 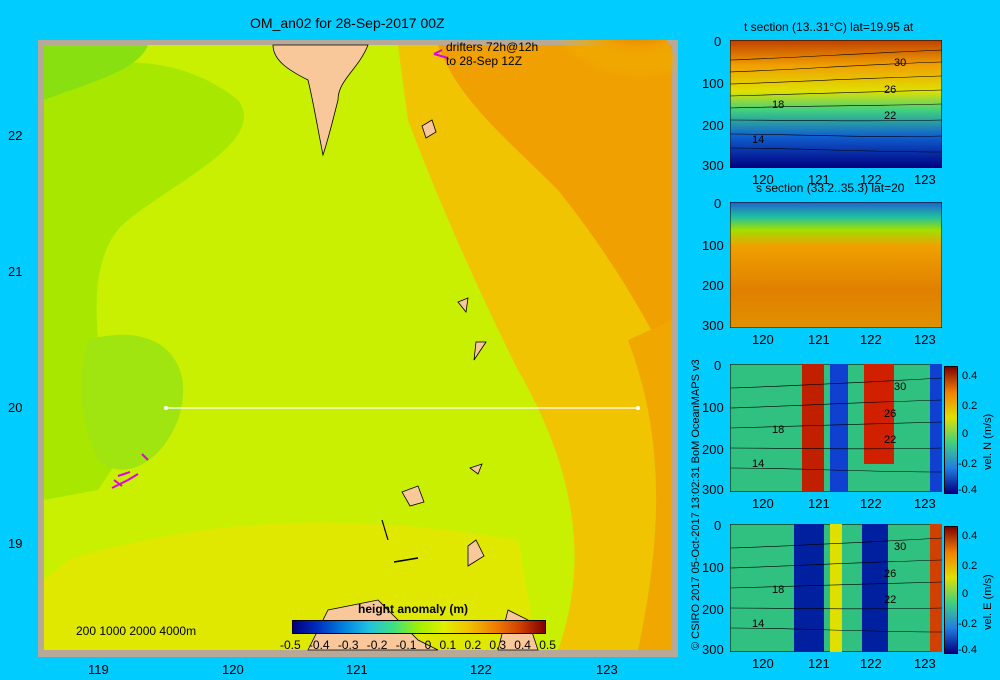 What do you see at coordinates (763, 179) in the screenshot?
I see `p1-x120: 120` at bounding box center [763, 179].